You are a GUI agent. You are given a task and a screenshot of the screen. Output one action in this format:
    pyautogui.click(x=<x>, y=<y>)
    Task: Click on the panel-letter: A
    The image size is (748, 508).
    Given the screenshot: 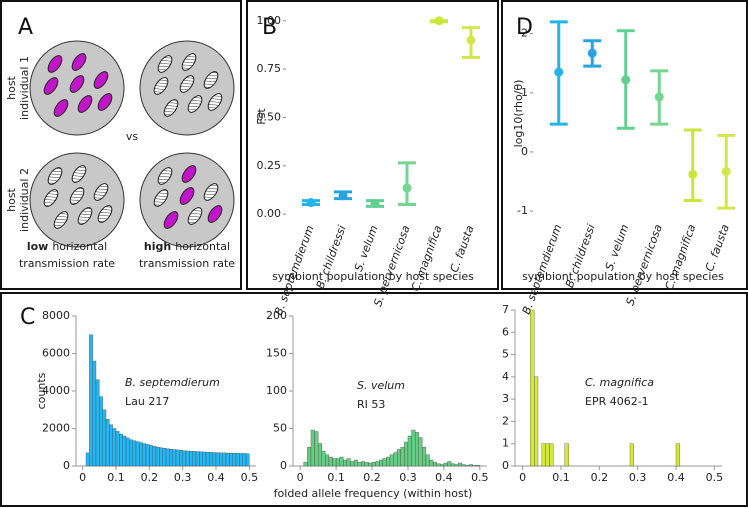 What is the action you would take?
    pyautogui.click(x=25, y=27)
    